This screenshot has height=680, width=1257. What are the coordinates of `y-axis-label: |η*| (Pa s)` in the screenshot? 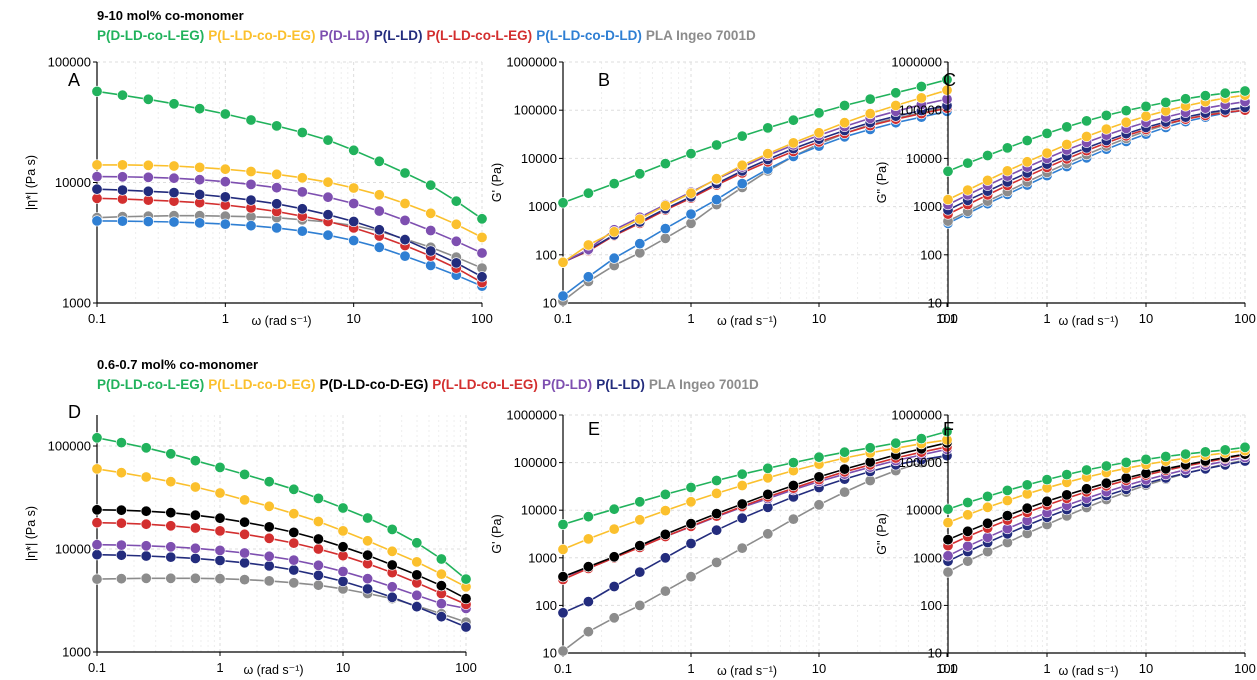 It's located at (31, 533).